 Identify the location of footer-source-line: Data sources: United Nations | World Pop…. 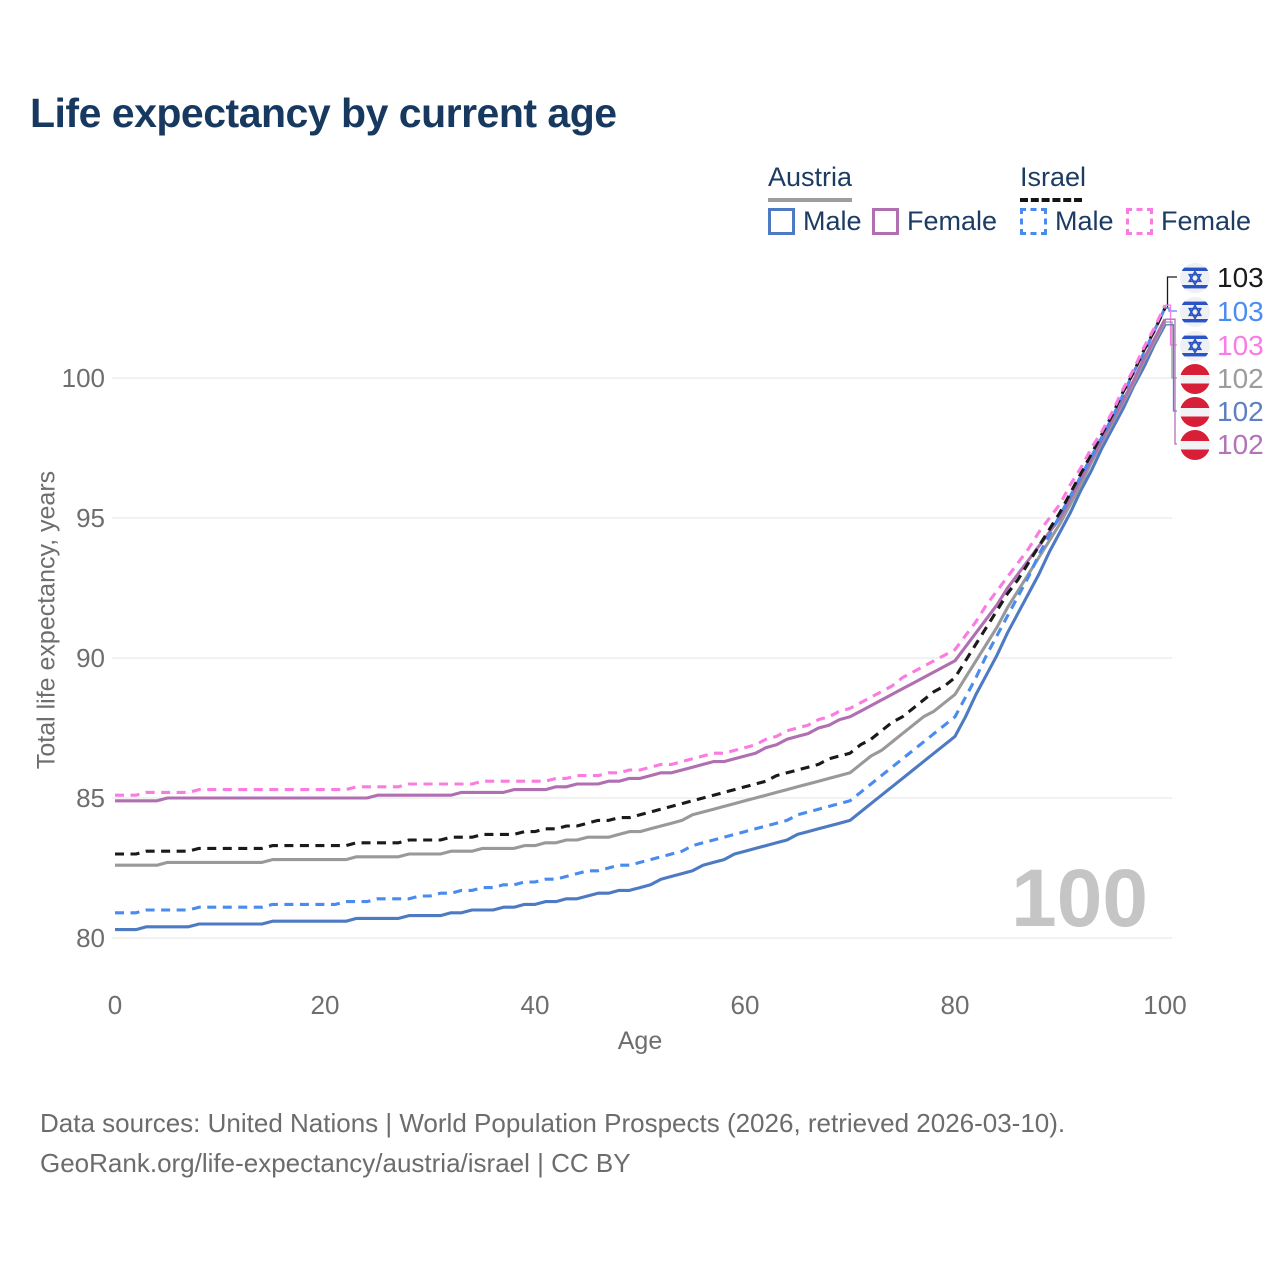
(553, 1123).